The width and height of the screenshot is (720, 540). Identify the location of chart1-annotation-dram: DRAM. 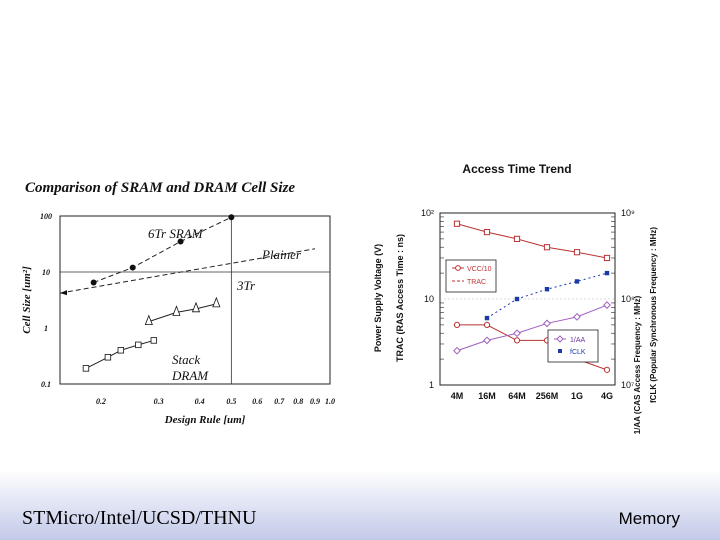
(190, 375).